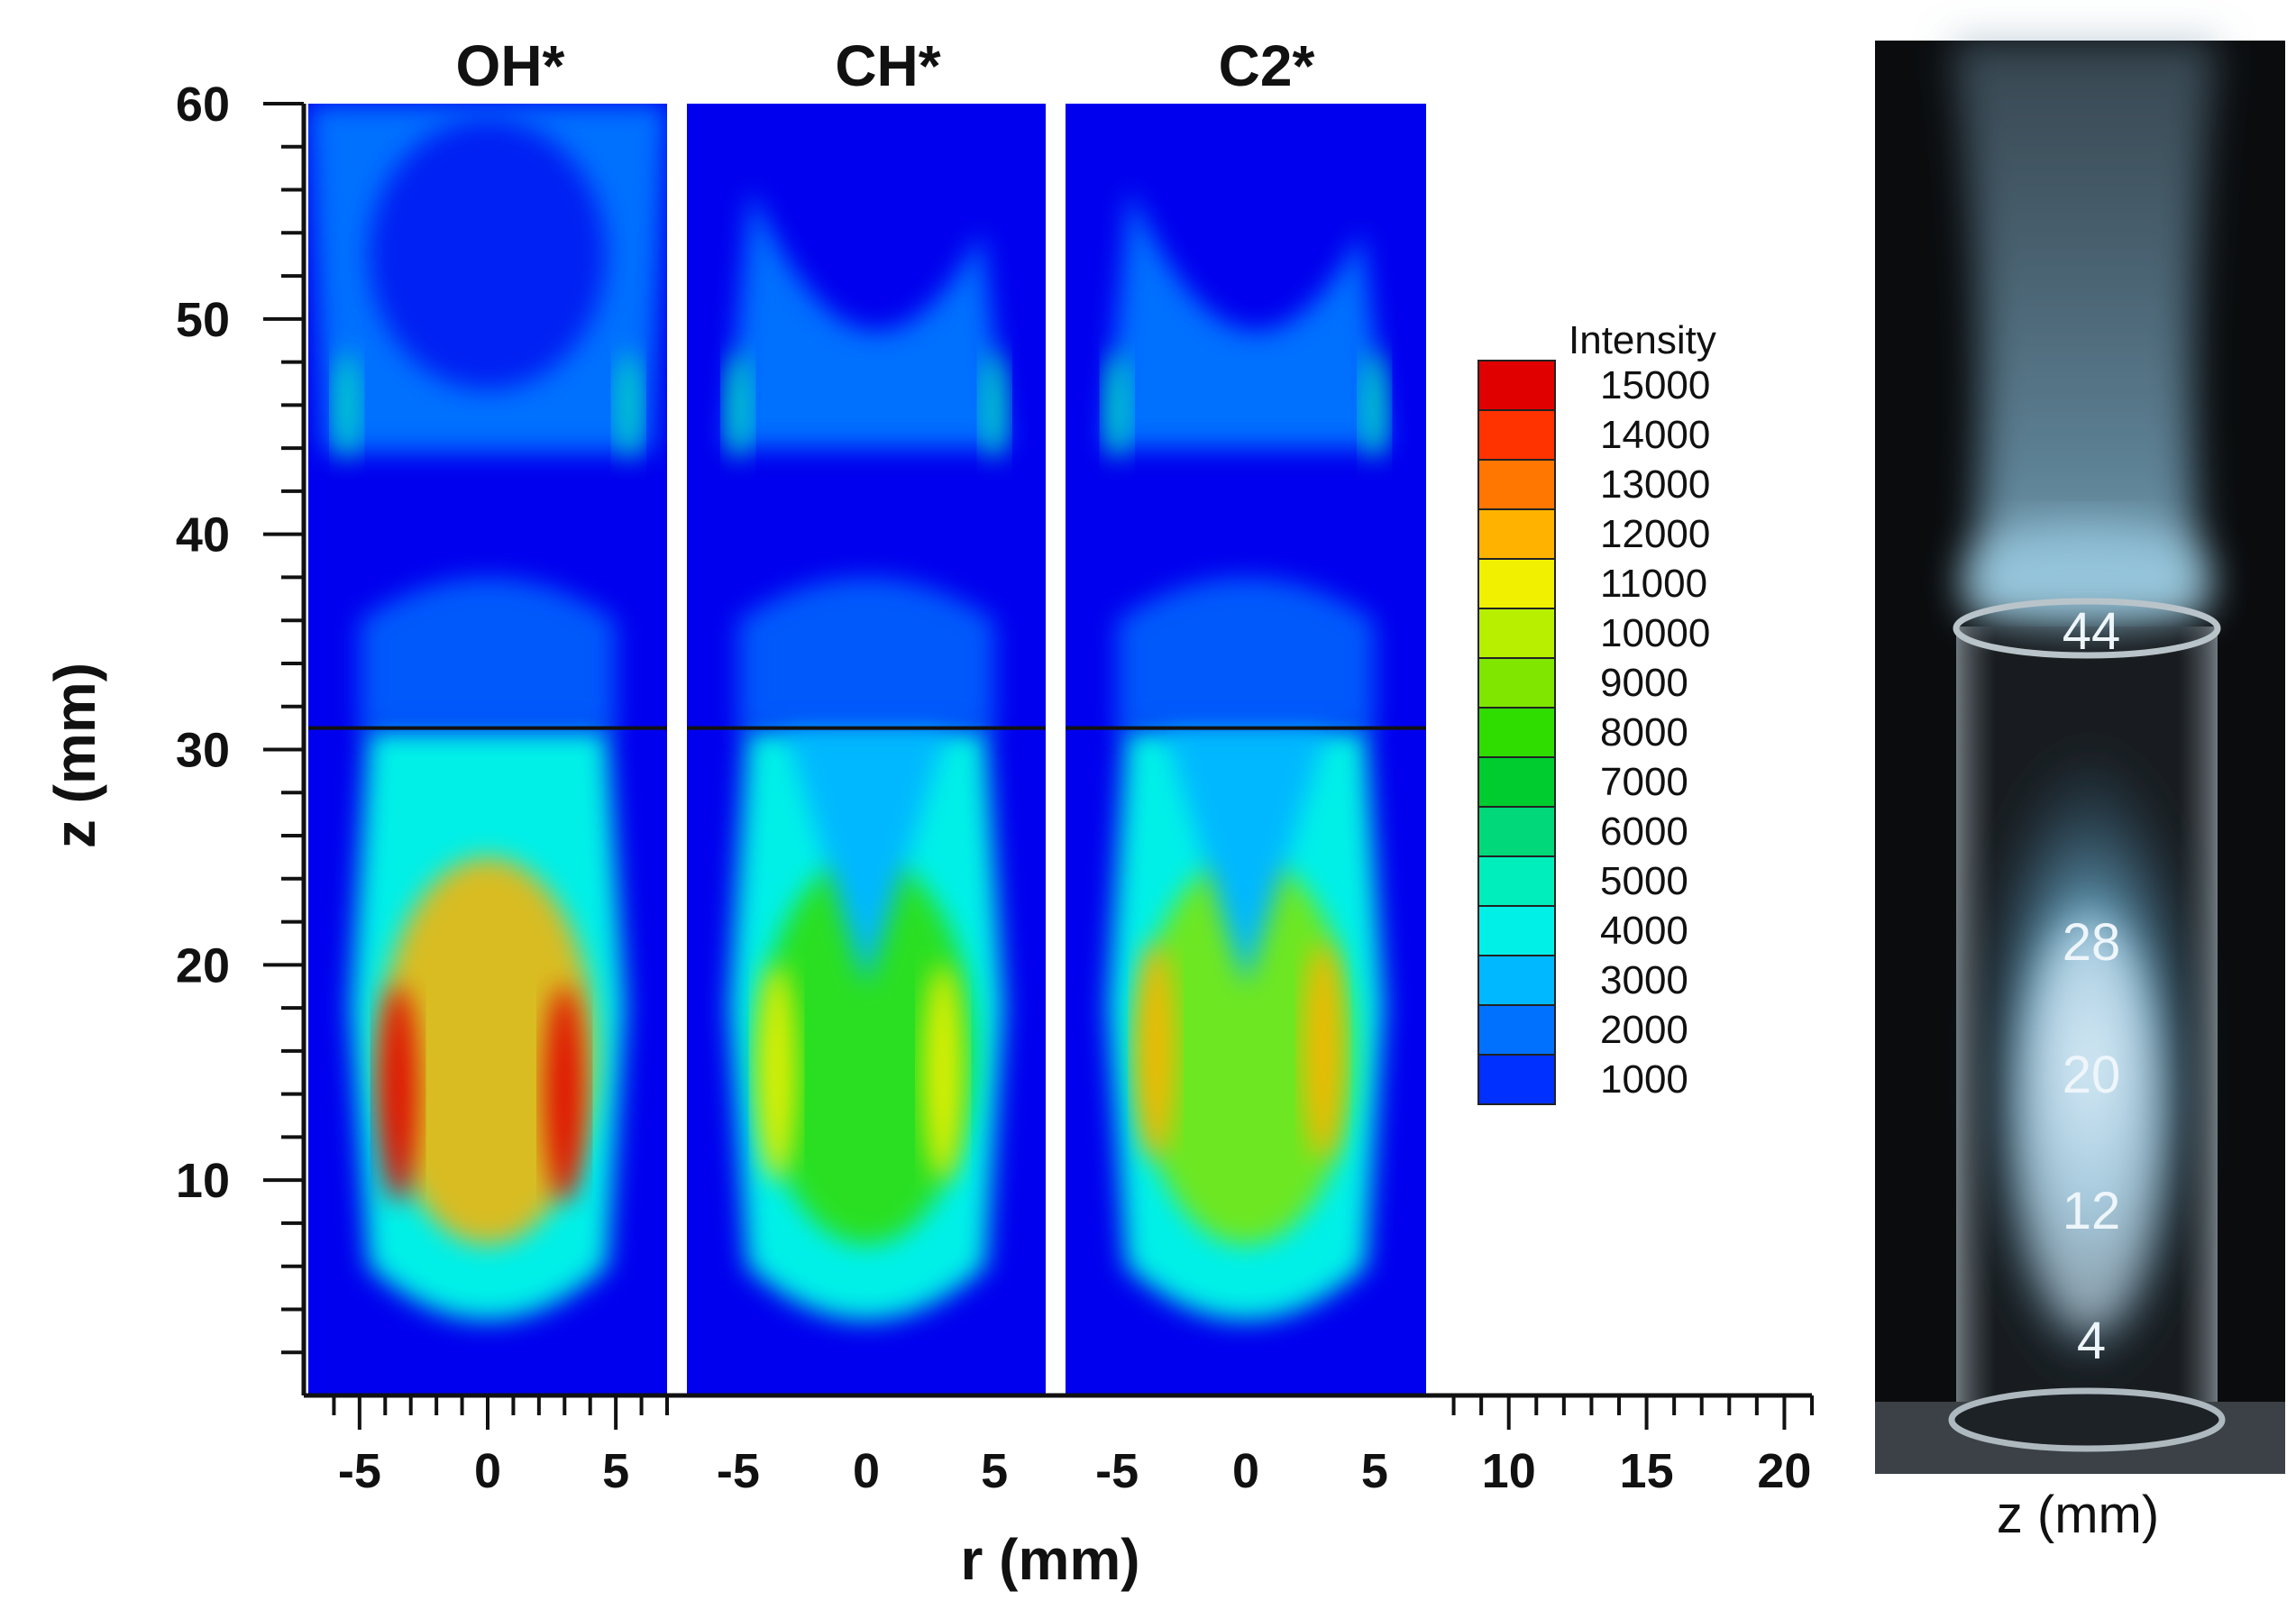  I want to click on heatmap-panel-ch, so click(866, 749).